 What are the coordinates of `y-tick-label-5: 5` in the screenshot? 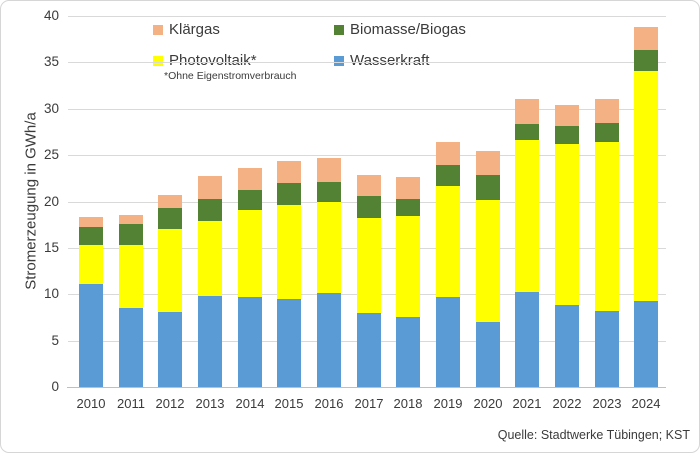 It's located at (55, 340).